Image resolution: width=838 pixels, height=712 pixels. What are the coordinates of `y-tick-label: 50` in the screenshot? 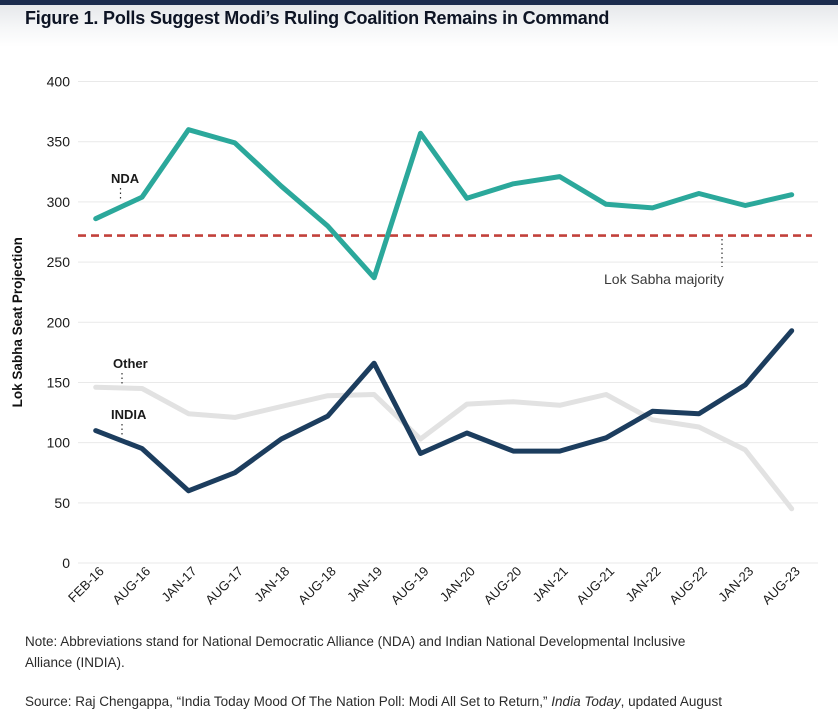 It's located at (62, 503).